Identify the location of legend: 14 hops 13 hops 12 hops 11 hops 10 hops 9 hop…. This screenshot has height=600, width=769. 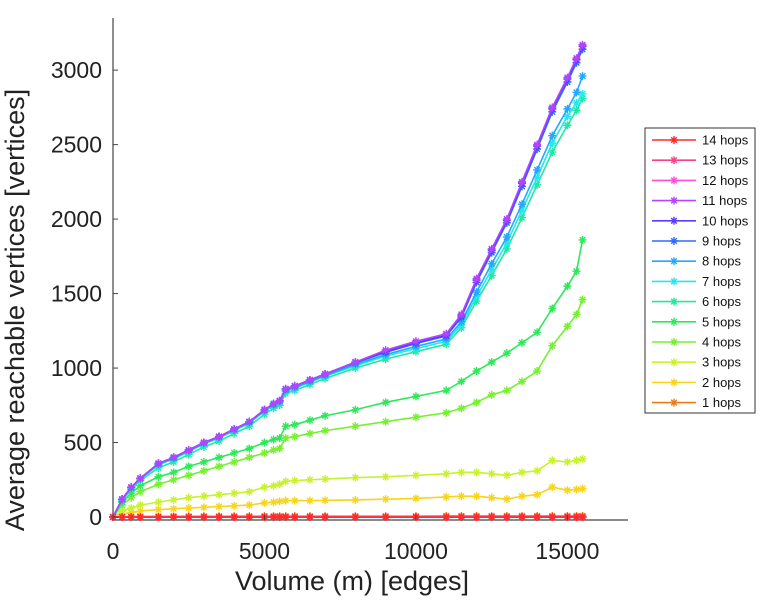
(700, 270).